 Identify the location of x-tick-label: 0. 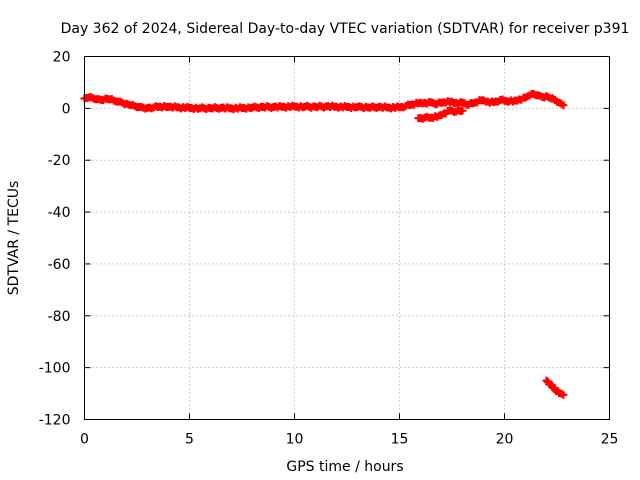
(84, 440).